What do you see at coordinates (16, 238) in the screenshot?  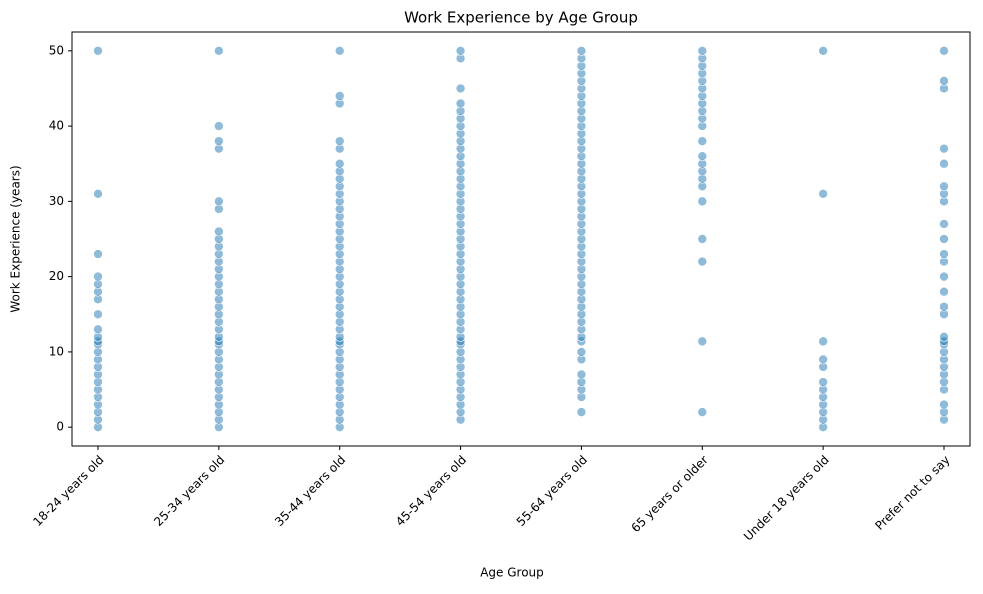 I see `y-axis-label: Work Experience (years)` at bounding box center [16, 238].